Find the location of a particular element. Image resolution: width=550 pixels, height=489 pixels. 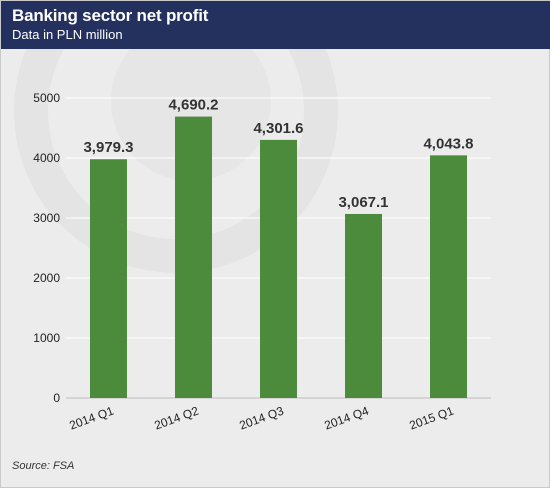

y-axis-tick-labels: 0 1000 2000 3000 4000 5000 is located at coordinates (46, 248).